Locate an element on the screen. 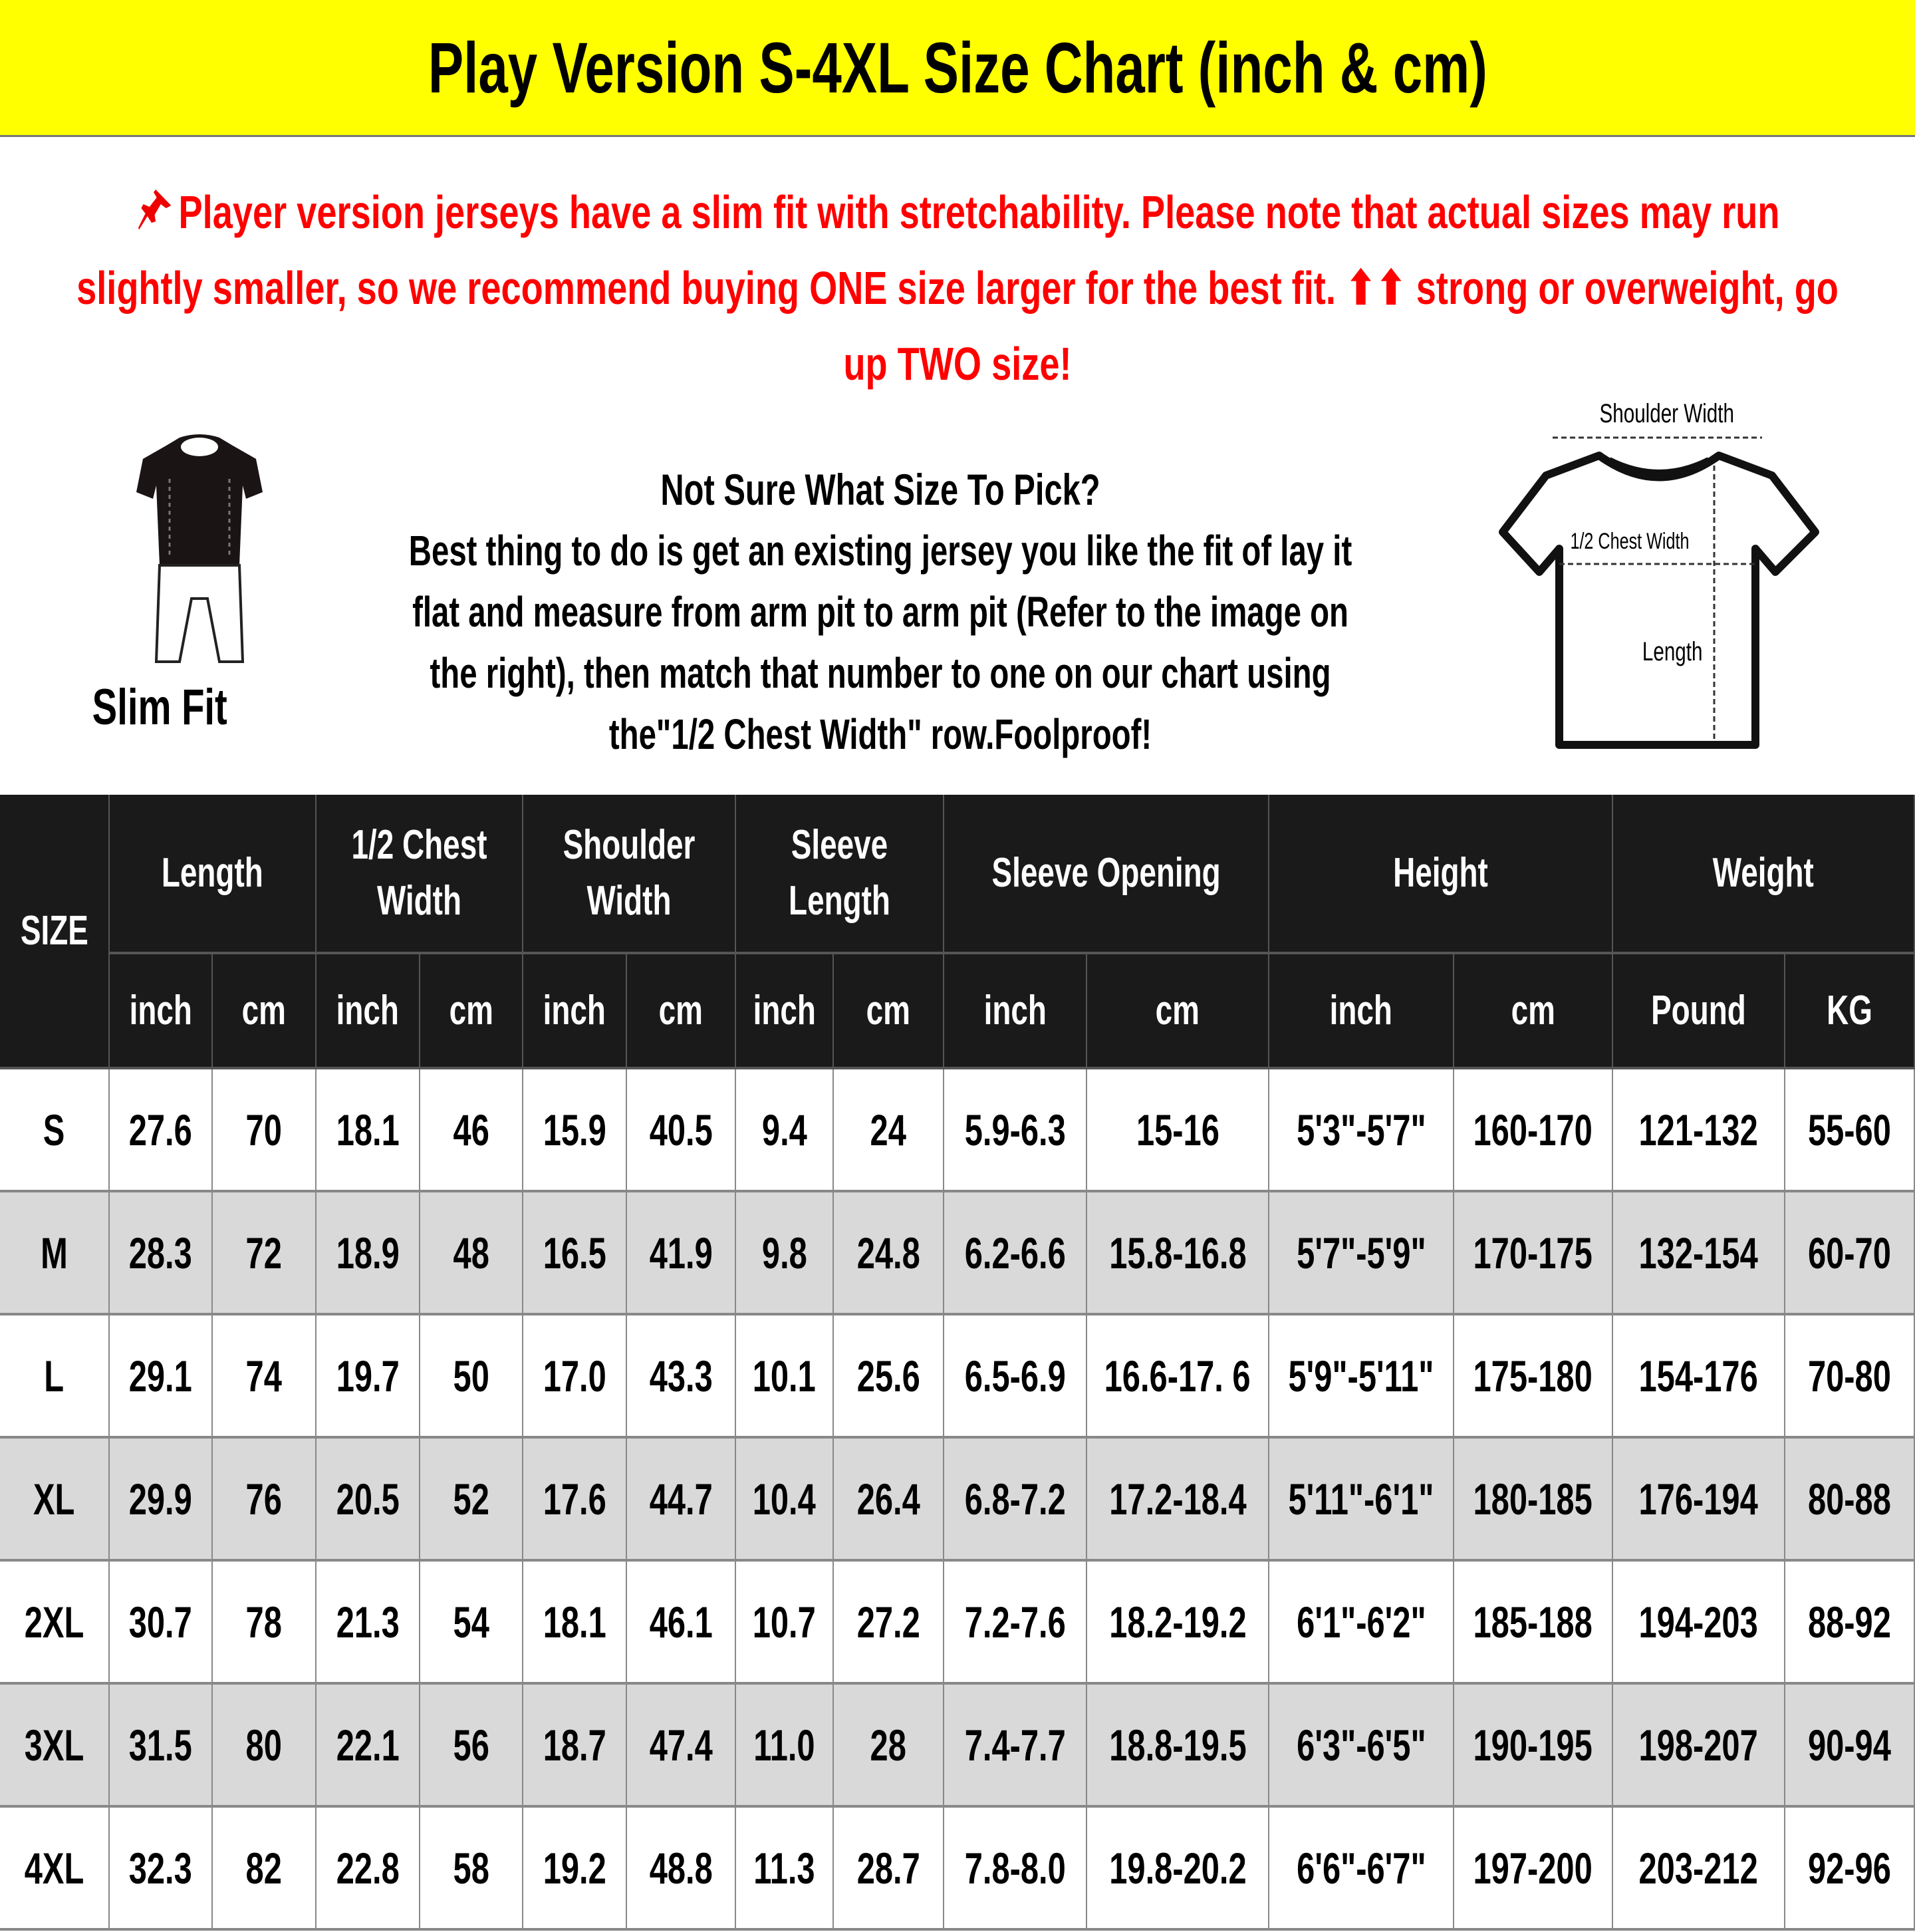  table-cell: 40.5 is located at coordinates (681, 1130).